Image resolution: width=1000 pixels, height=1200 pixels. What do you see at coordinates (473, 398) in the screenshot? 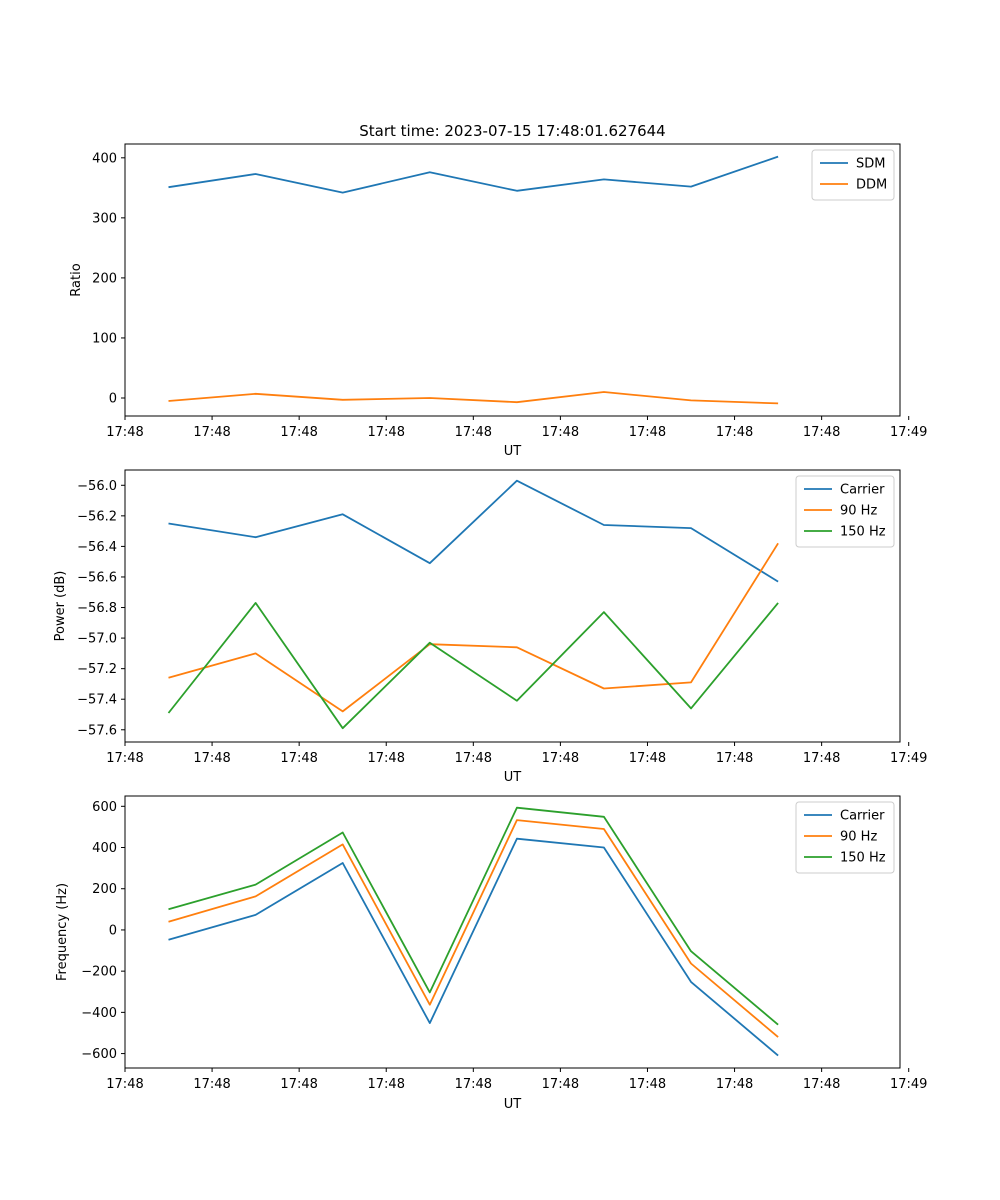
I see `series-line-ddm` at bounding box center [473, 398].